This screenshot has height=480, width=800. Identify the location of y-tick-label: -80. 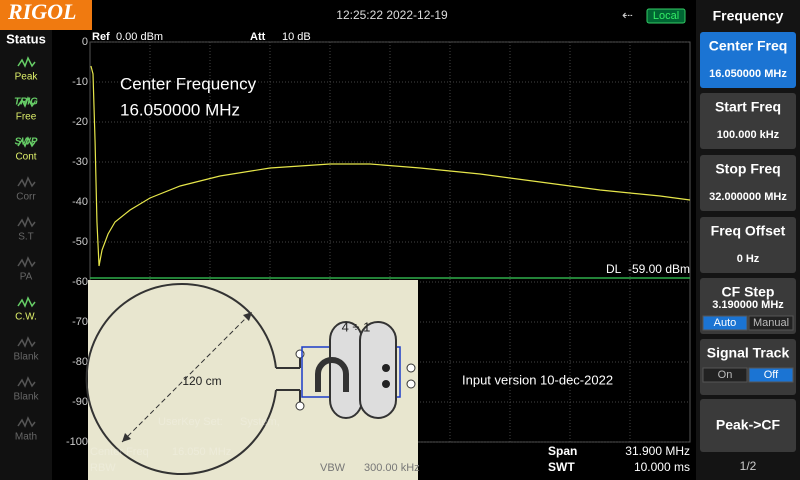
(80, 362).